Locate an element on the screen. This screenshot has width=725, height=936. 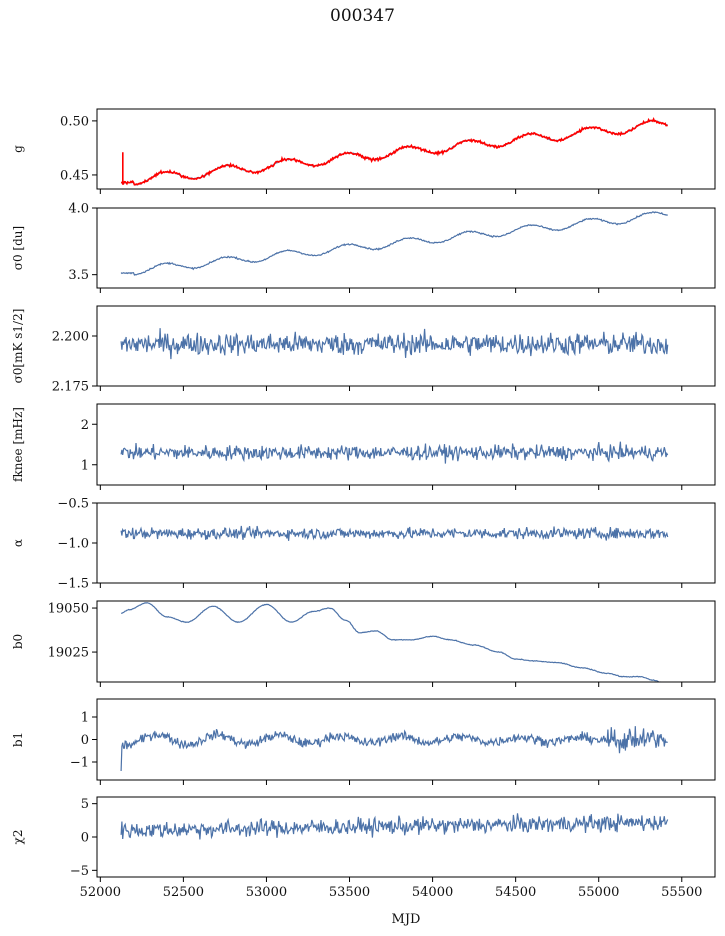
axes-frame-sigma0_du is located at coordinates (406, 248).